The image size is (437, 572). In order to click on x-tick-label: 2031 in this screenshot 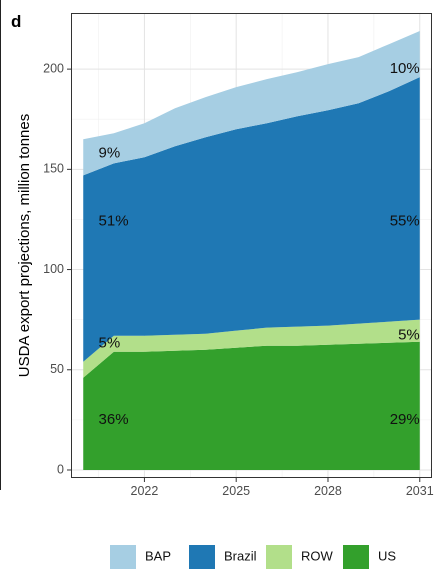, I will do `click(420, 491)`.